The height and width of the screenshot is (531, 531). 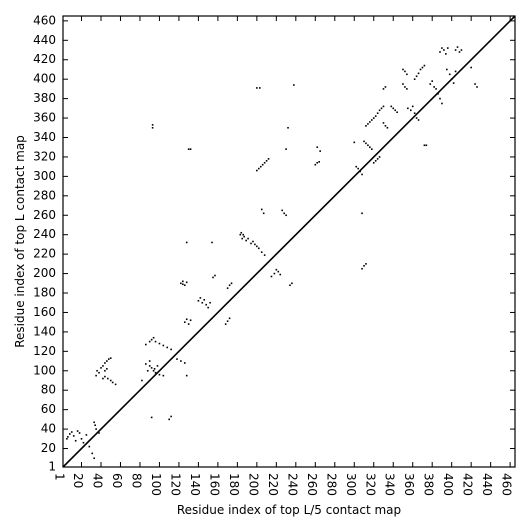 What do you see at coordinates (44, 118) in the screenshot?
I see `y-tick-label: 360` at bounding box center [44, 118].